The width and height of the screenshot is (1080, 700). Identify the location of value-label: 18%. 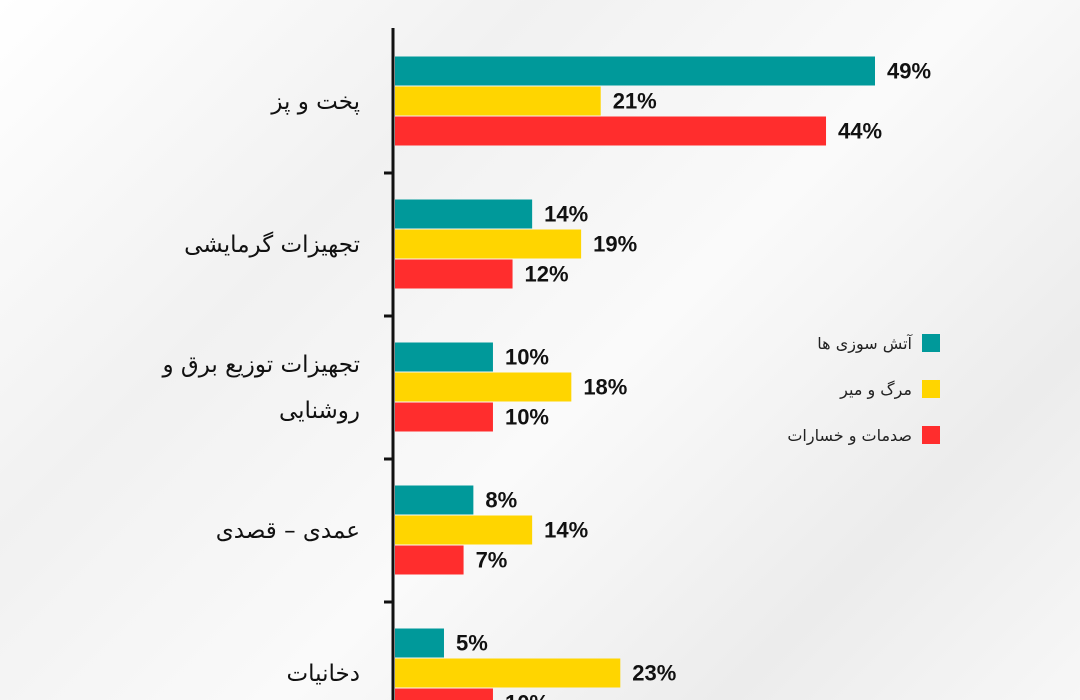
(605, 386).